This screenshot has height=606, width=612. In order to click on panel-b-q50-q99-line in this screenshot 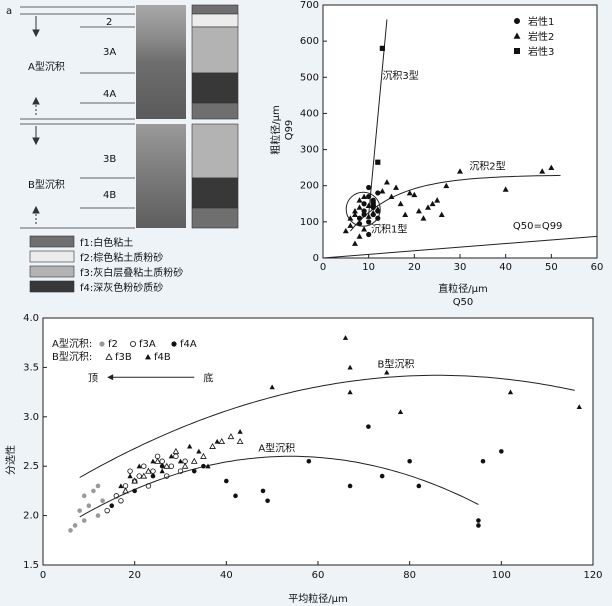, I will do `click(460, 247)`.